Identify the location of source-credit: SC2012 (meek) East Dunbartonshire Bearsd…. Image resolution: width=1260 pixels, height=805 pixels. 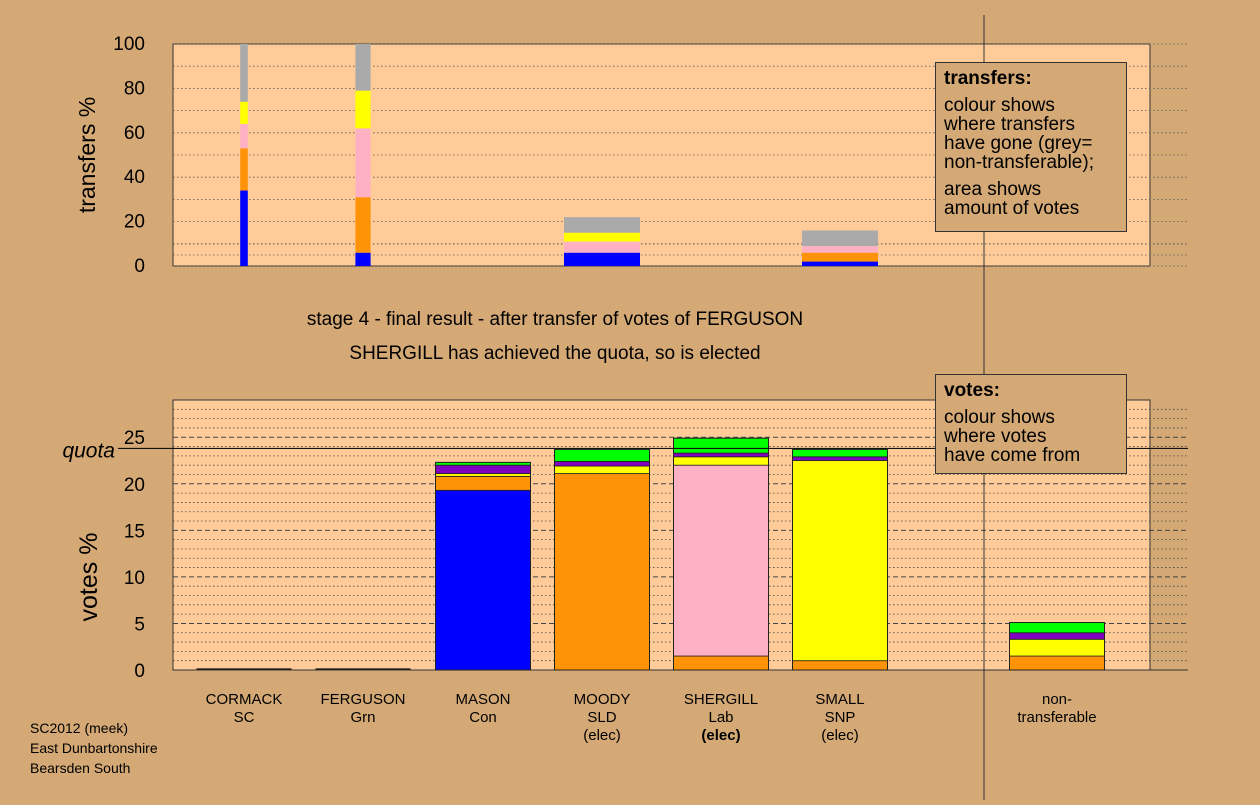
(94, 748).